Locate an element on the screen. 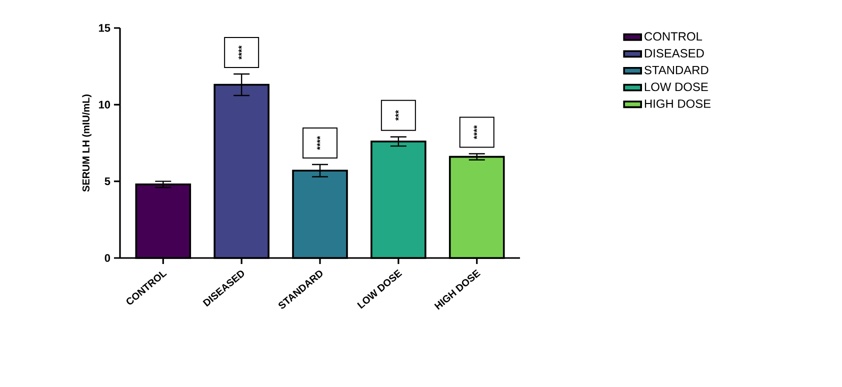 Image resolution: width=842 pixels, height=387 pixels. legend-label: LOW DOSE is located at coordinates (676, 87).